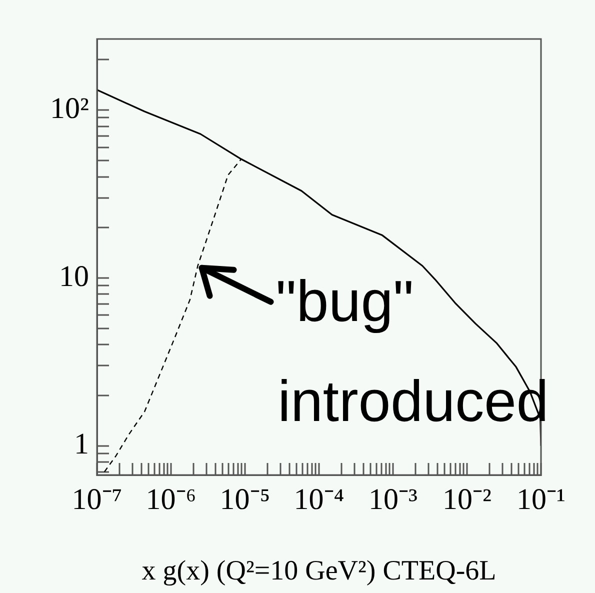 The image size is (595, 593). What do you see at coordinates (69, 108) in the screenshot?
I see `y-tick-label: 10²` at bounding box center [69, 108].